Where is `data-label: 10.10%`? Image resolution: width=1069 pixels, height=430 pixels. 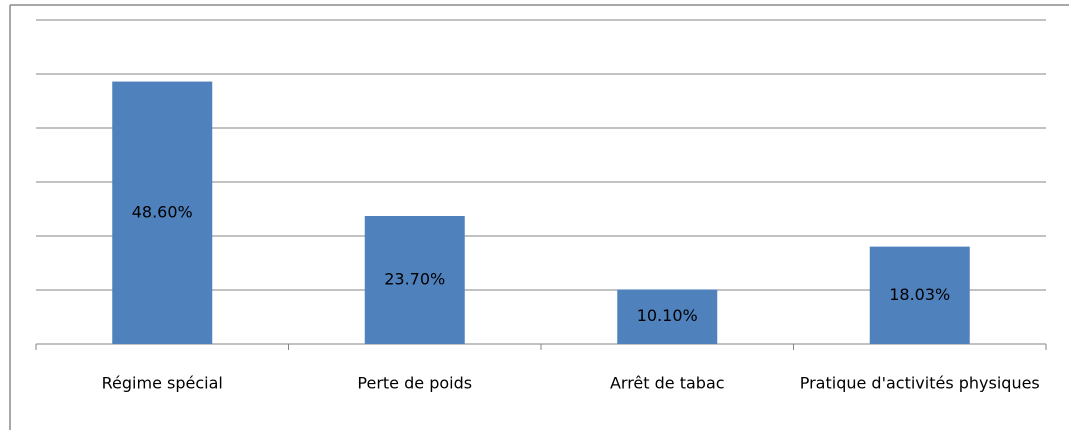
data-label: 10.10% is located at coordinates (667, 315).